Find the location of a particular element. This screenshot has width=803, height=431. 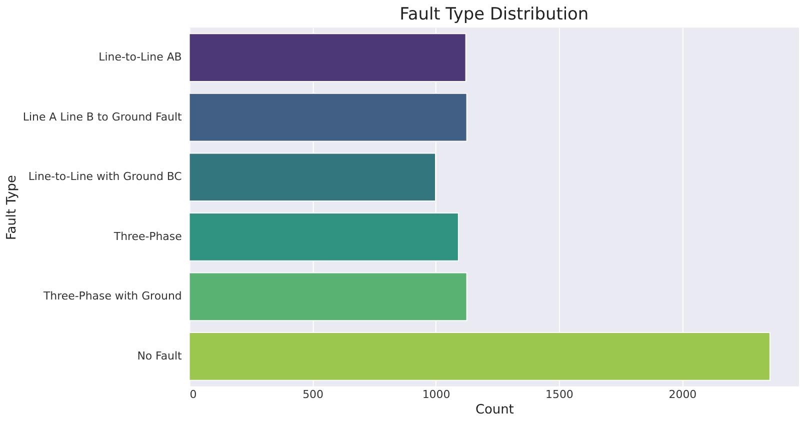

y-tick-label: Line-to-Line AB is located at coordinates (140, 57).